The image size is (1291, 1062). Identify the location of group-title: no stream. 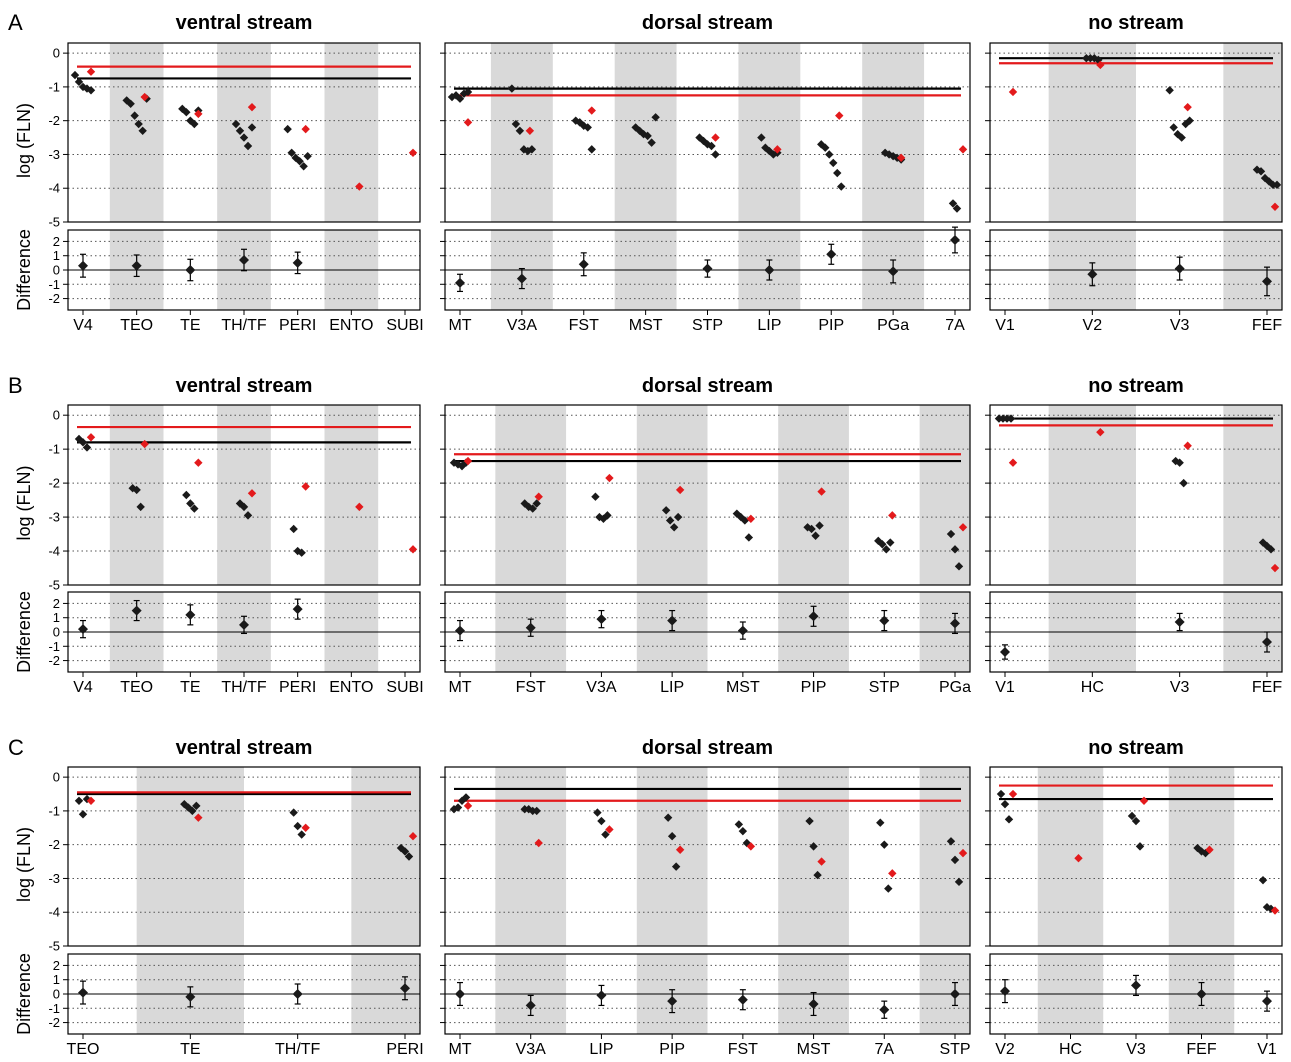
(1136, 23).